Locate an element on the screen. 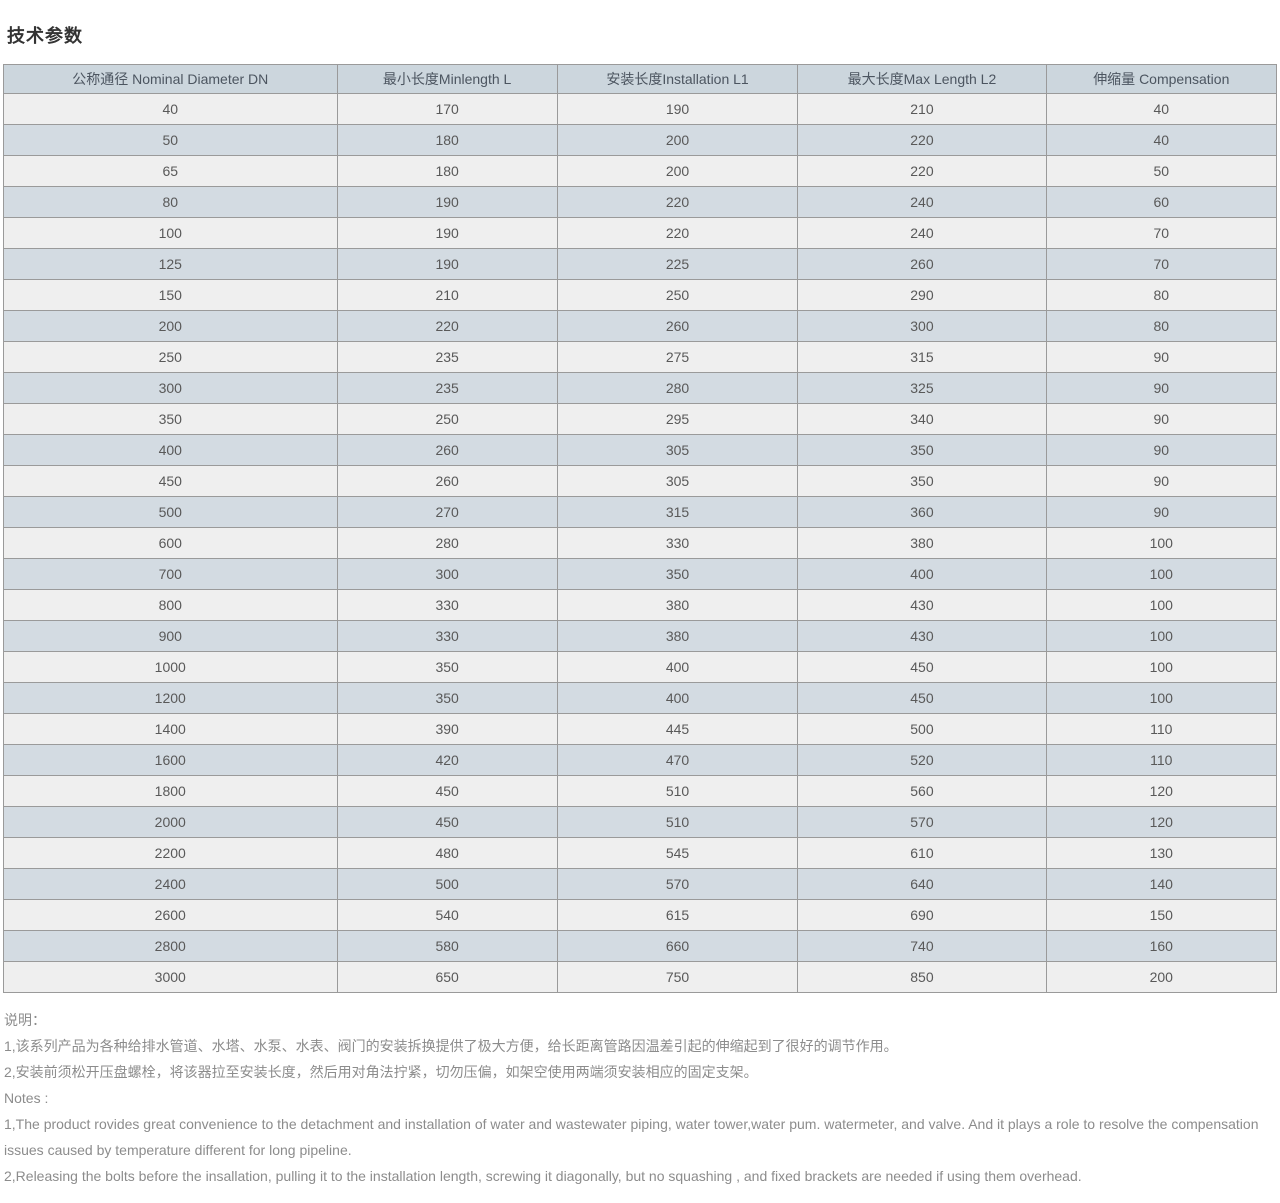 This screenshot has width=1280, height=1203. table-cell: 260 is located at coordinates (447, 481).